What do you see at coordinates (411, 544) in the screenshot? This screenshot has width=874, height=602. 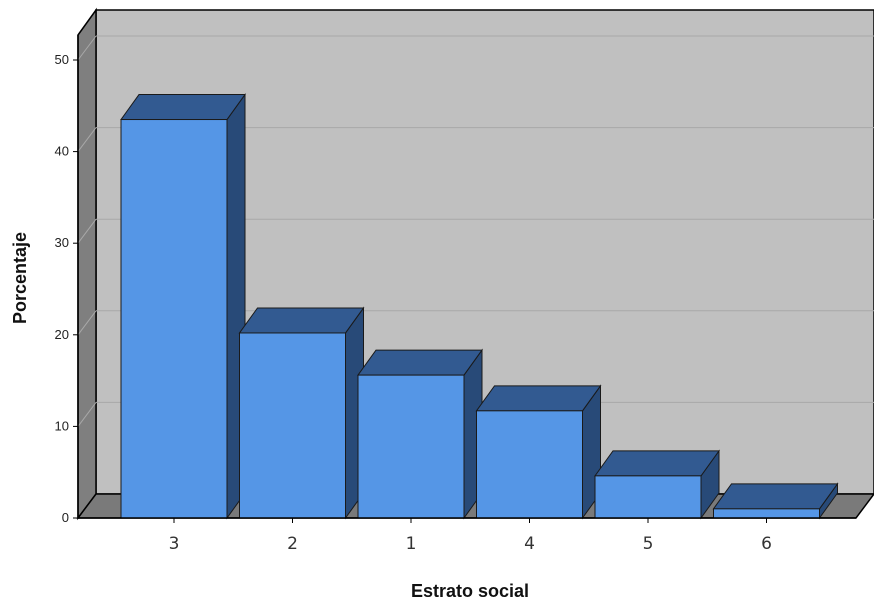 I see `x-tick-label: 1` at bounding box center [411, 544].